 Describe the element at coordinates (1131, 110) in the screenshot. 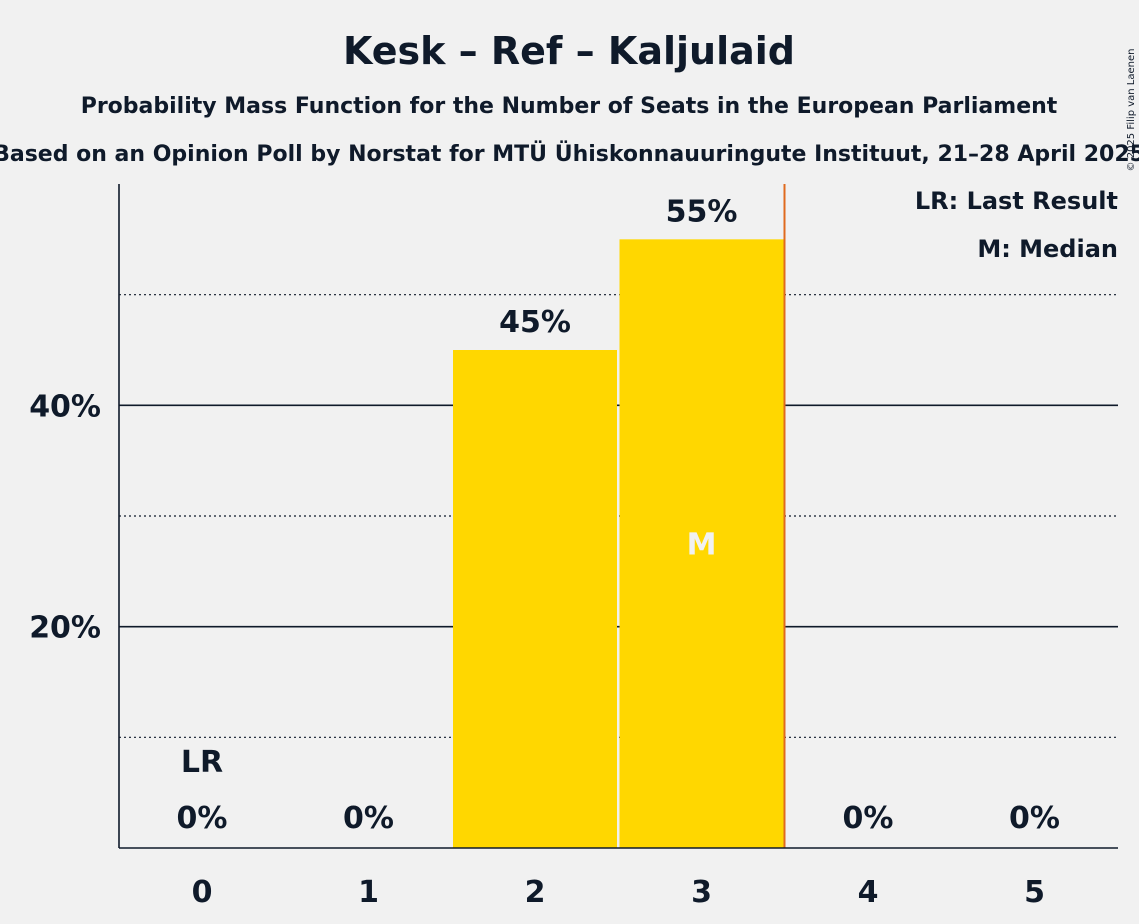

I see `copyright: © 2025 Filip van Laenen` at that location.